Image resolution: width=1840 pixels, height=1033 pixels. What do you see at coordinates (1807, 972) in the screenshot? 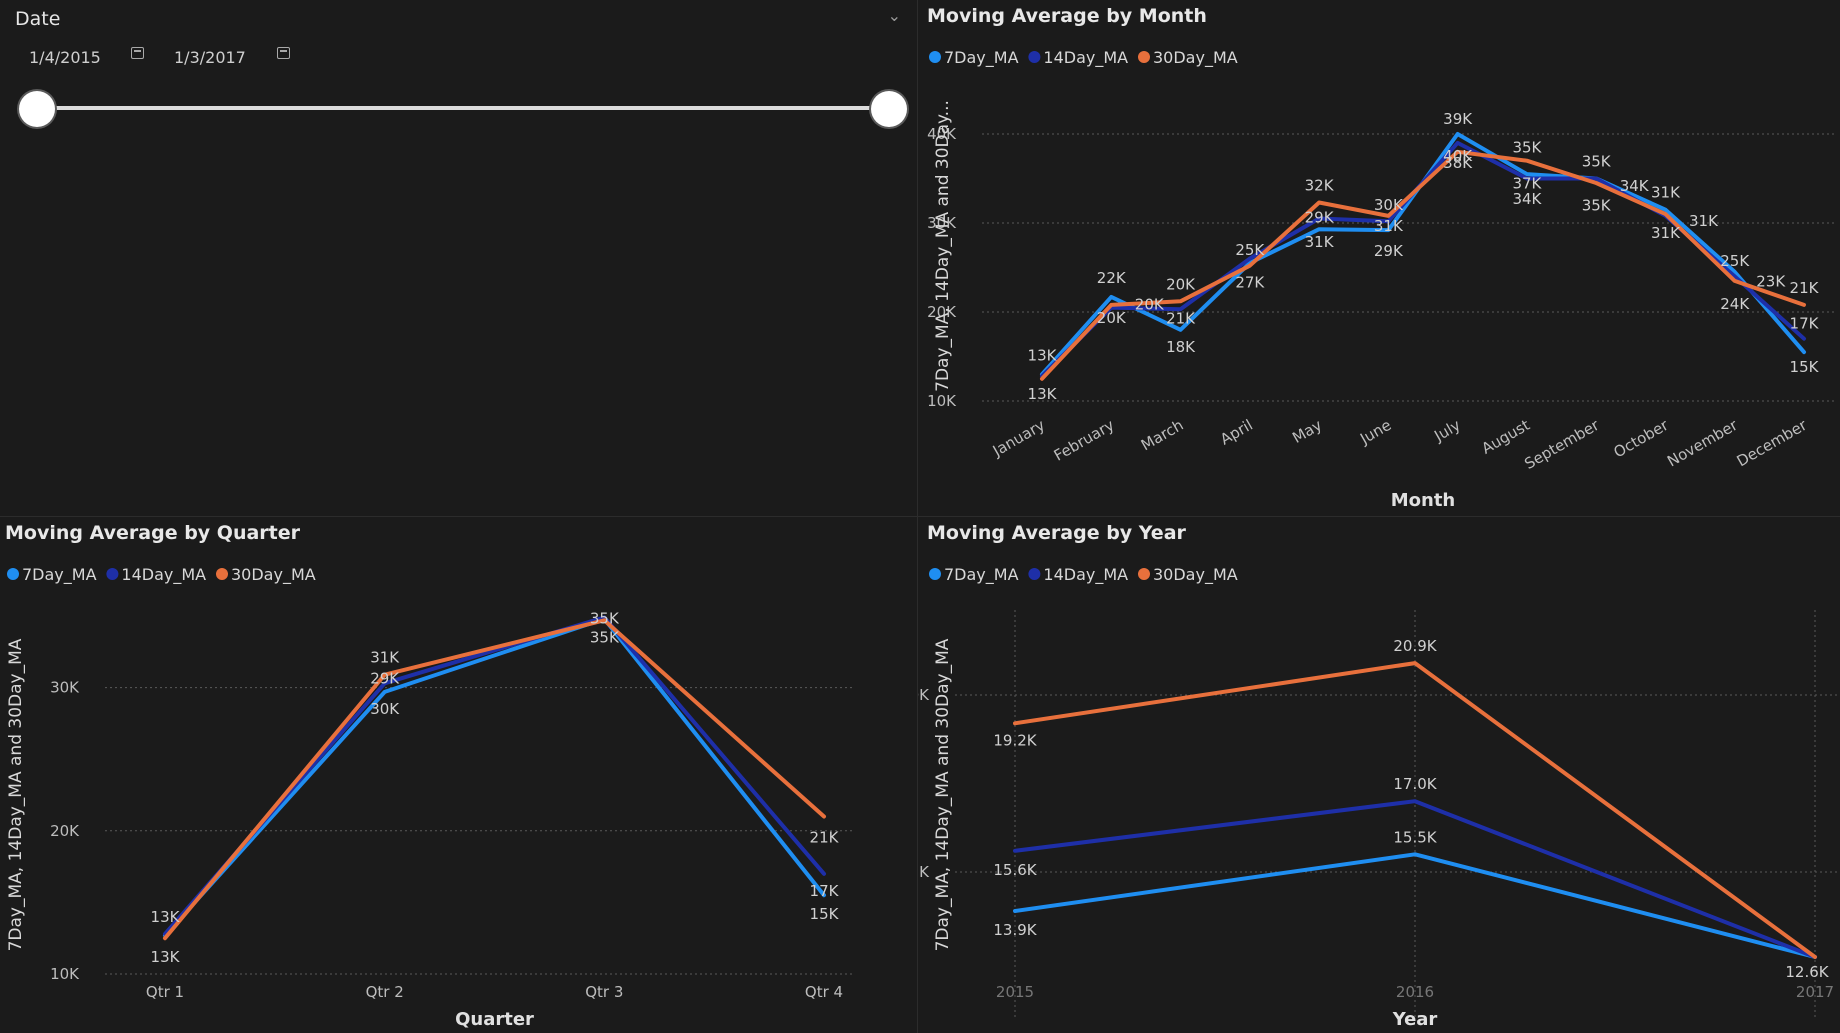
I see `data-label: 12.6K` at bounding box center [1807, 972].